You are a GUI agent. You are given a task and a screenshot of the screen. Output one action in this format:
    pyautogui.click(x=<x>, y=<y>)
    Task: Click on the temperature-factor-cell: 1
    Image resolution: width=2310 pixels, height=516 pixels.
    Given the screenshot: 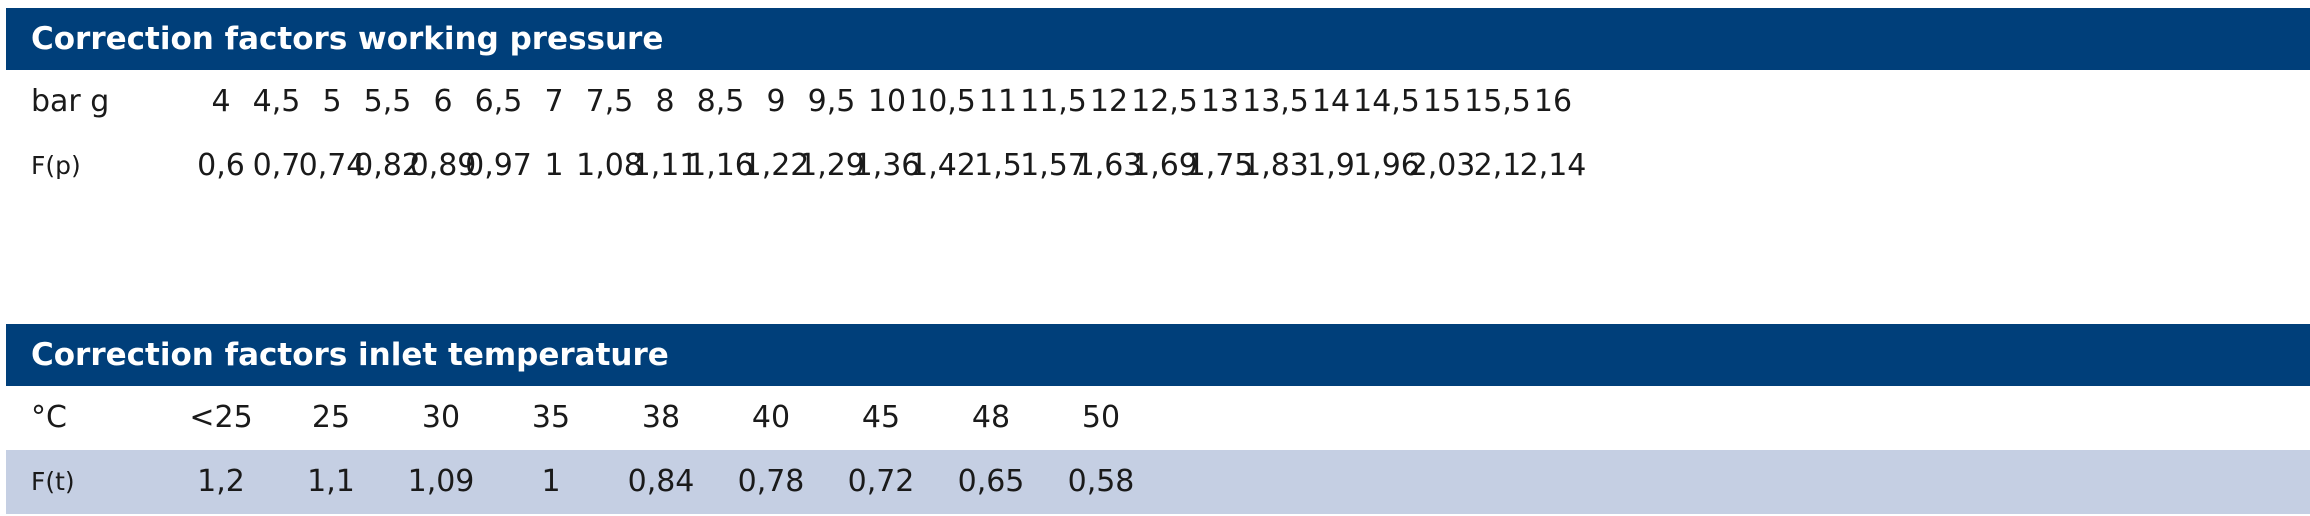 What is the action you would take?
    pyautogui.click(x=551, y=481)
    